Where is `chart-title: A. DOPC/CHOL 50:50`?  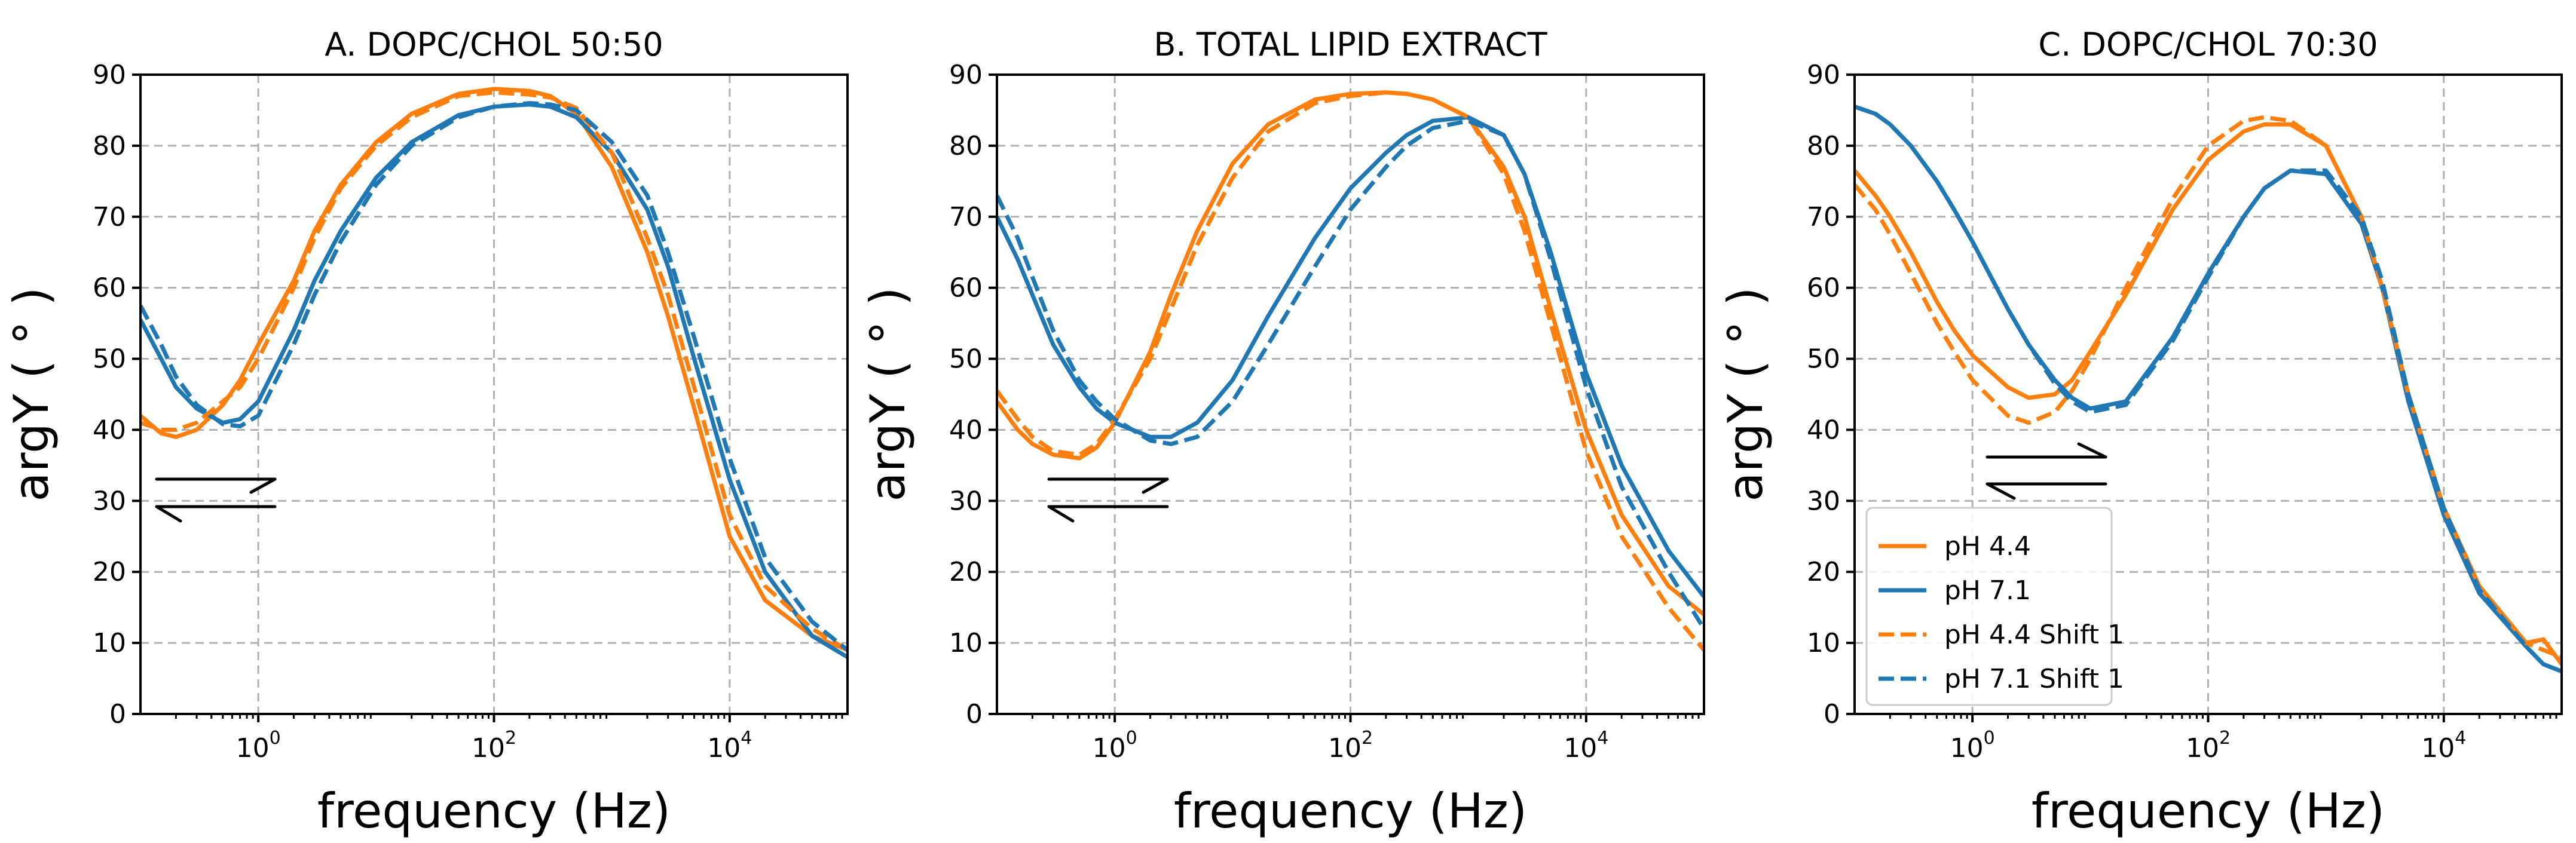
chart-title: A. DOPC/CHOL 50:50 is located at coordinates (494, 44).